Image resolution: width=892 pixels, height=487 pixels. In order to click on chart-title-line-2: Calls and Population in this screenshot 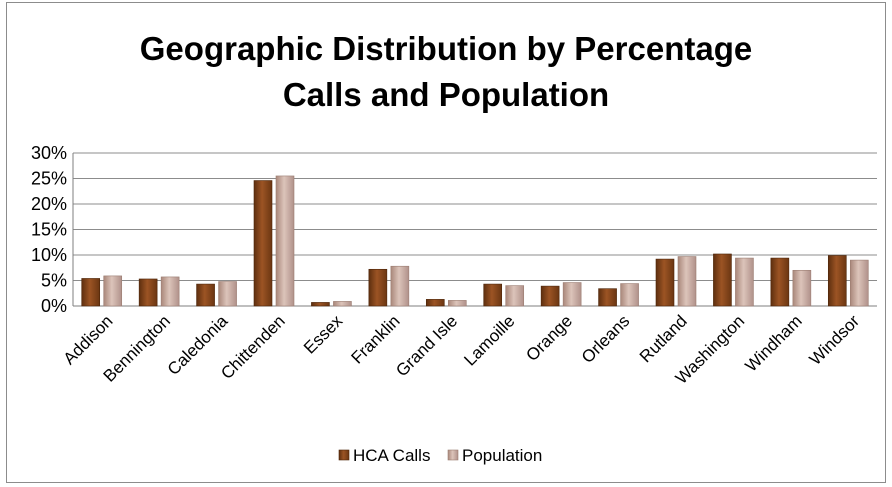, I will do `click(446, 94)`.